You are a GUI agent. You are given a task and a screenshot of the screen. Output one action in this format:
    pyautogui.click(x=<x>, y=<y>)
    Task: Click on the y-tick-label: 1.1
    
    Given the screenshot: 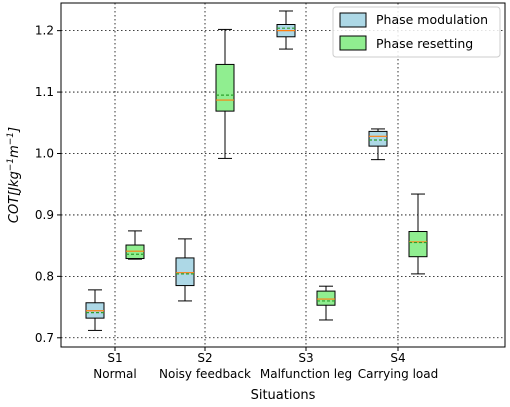 What is the action you would take?
    pyautogui.click(x=44, y=92)
    